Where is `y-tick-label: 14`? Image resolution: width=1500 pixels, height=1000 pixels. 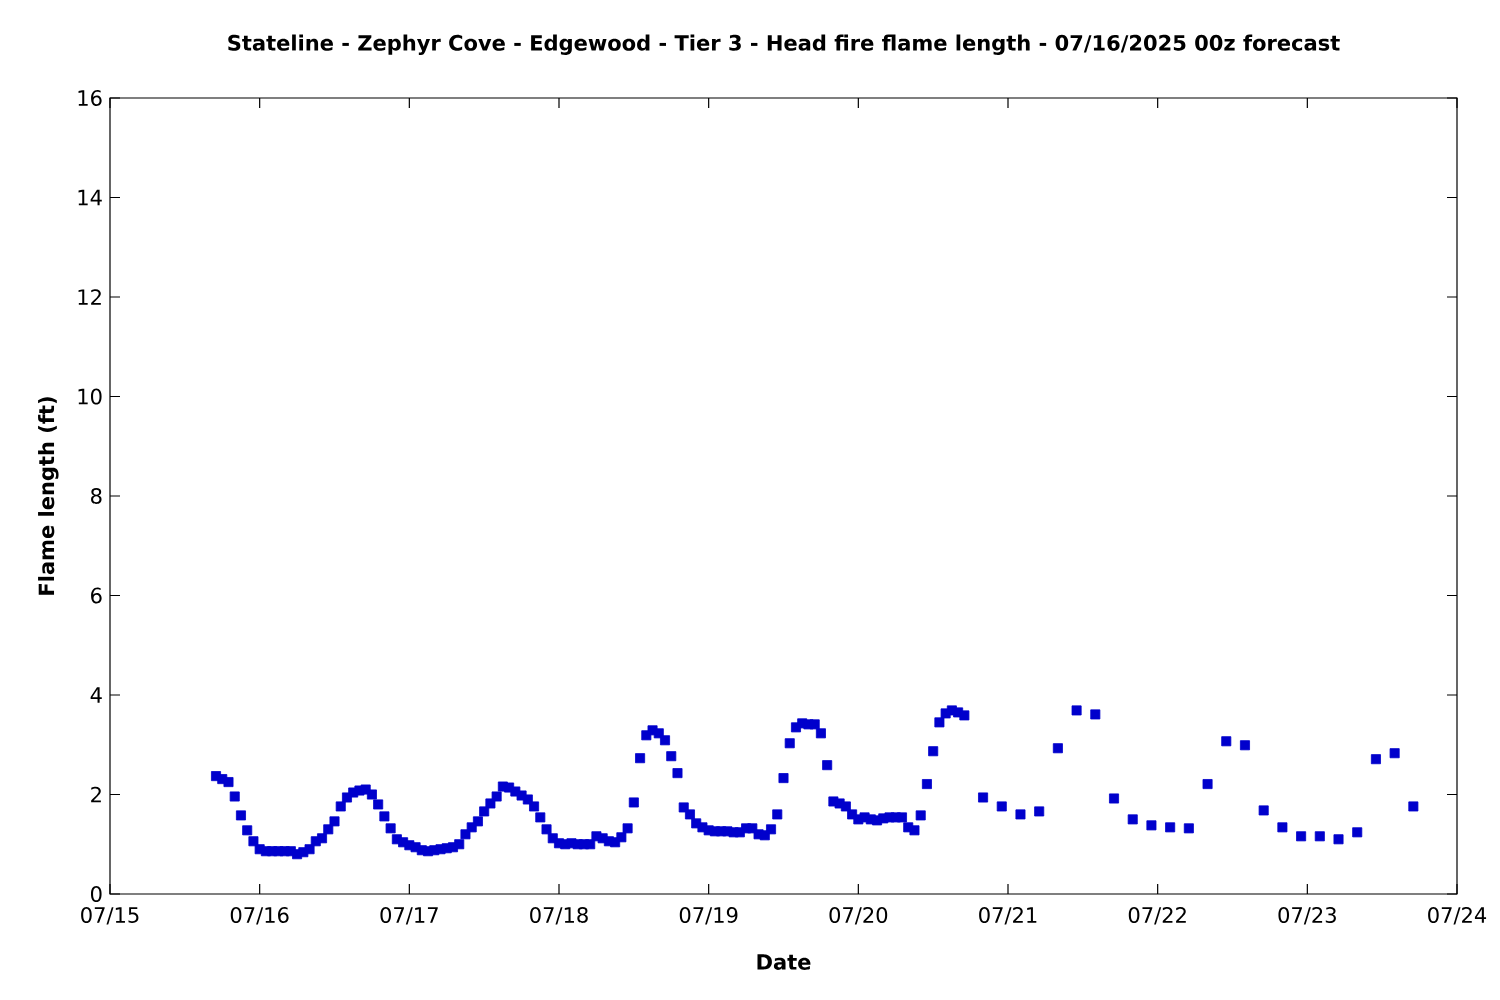 y-tick-label: 14 is located at coordinates (90, 197).